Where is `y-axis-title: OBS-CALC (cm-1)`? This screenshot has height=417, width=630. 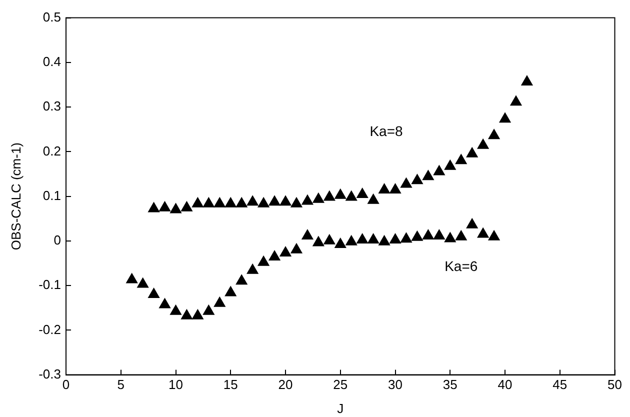 y-axis-title: OBS-CALC (cm-1) is located at coordinates (16, 196).